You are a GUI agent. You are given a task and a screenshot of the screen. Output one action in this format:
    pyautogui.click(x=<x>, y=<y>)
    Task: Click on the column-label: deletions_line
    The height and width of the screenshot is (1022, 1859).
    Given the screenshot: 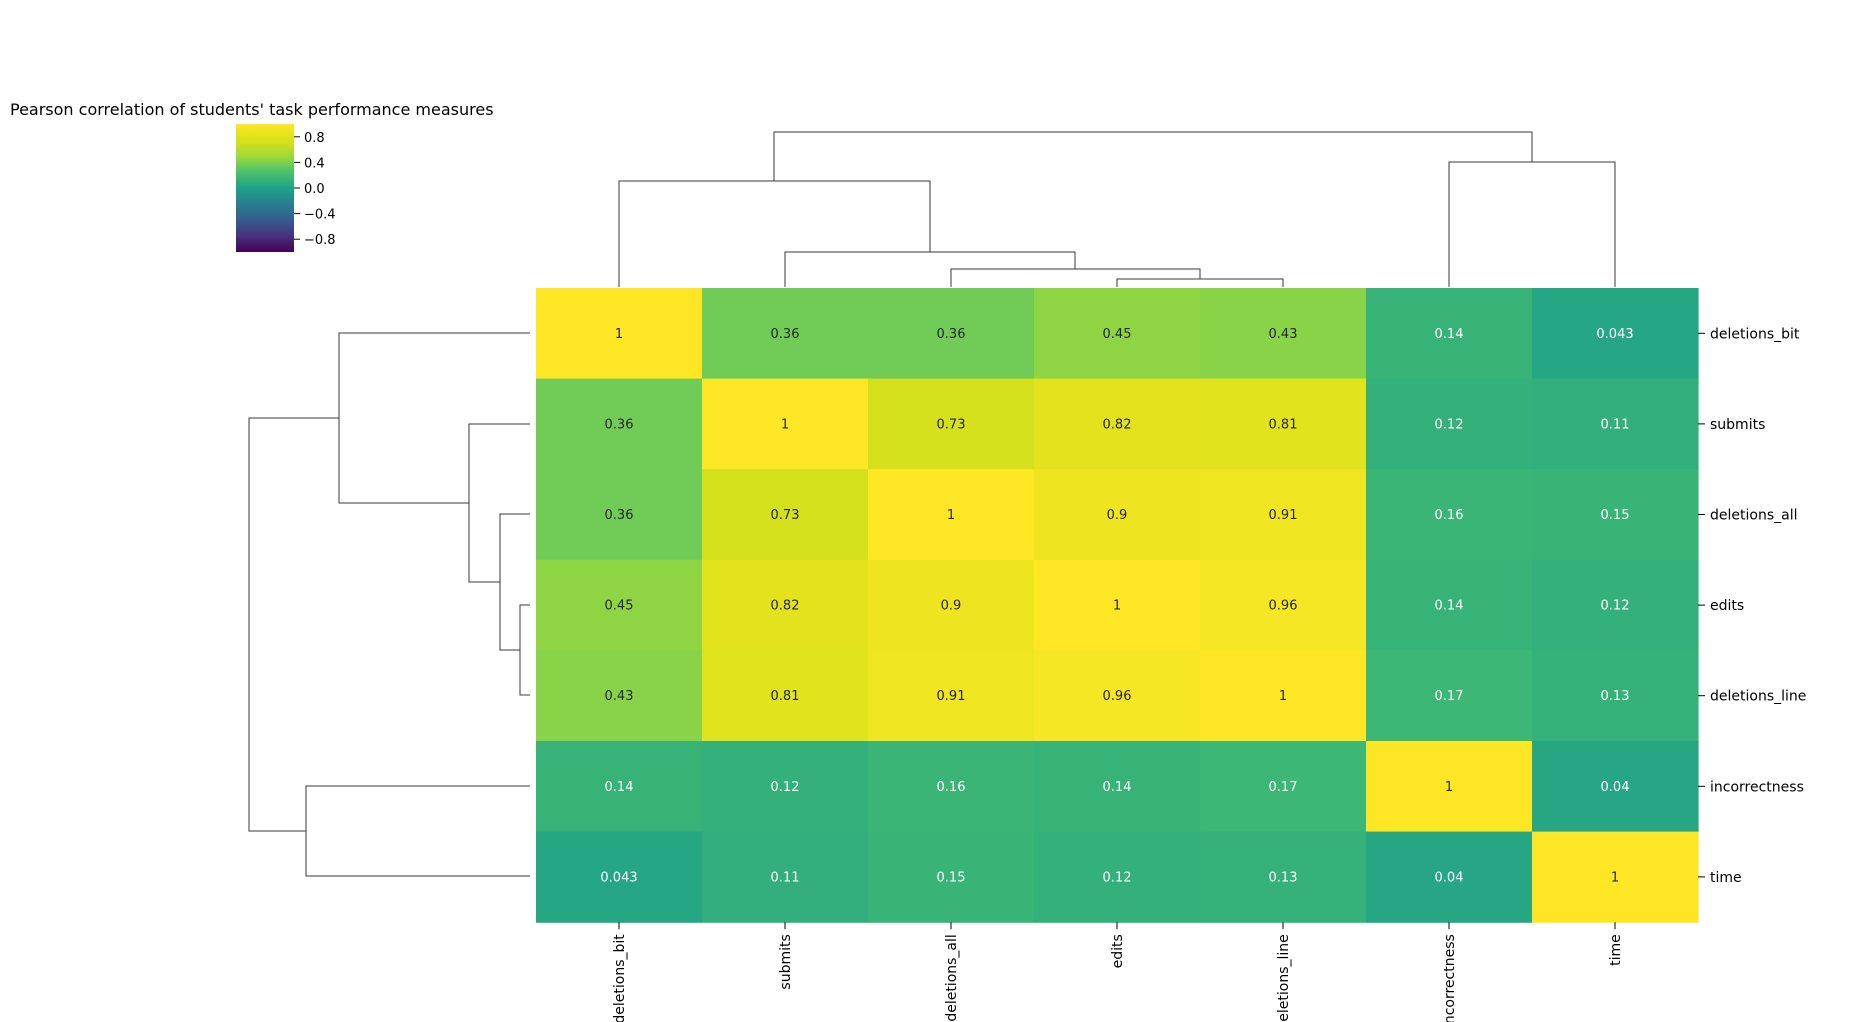 What is the action you would take?
    pyautogui.click(x=1284, y=978)
    